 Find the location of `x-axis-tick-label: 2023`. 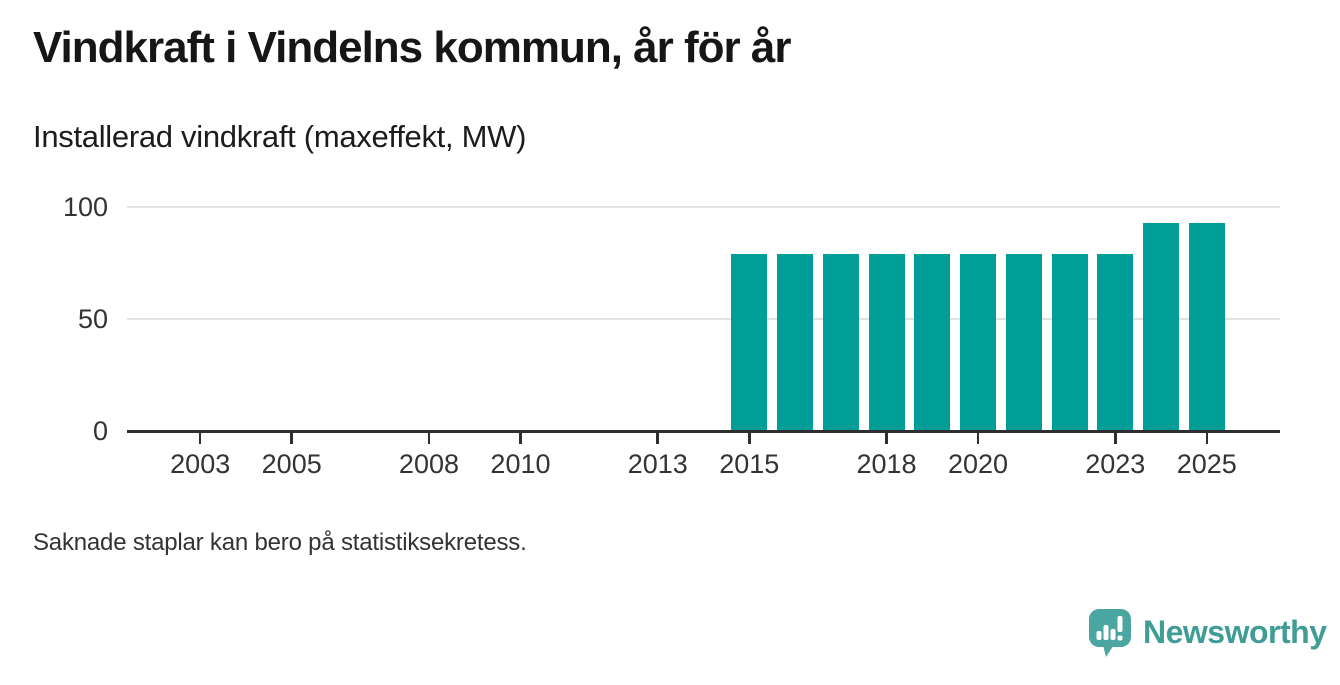

x-axis-tick-label: 2023 is located at coordinates (1115, 464).